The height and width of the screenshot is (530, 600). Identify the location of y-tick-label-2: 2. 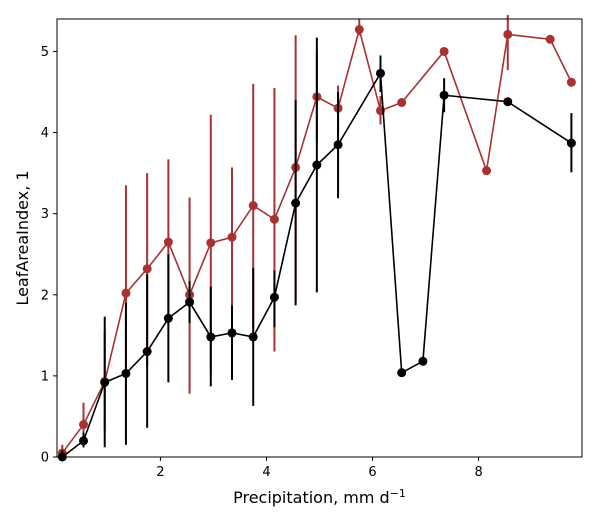
(45, 295).